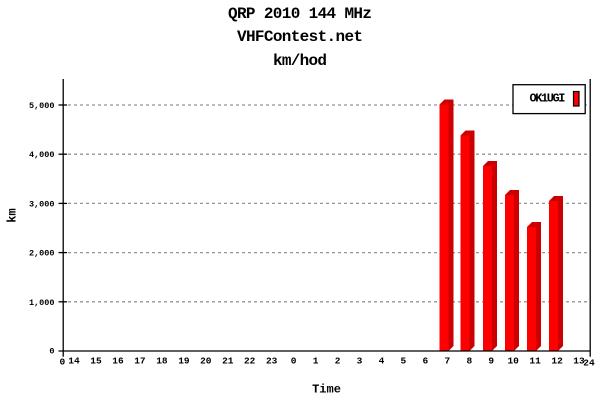 The width and height of the screenshot is (600, 400). I want to click on svg-text: 8, so click(469, 361).